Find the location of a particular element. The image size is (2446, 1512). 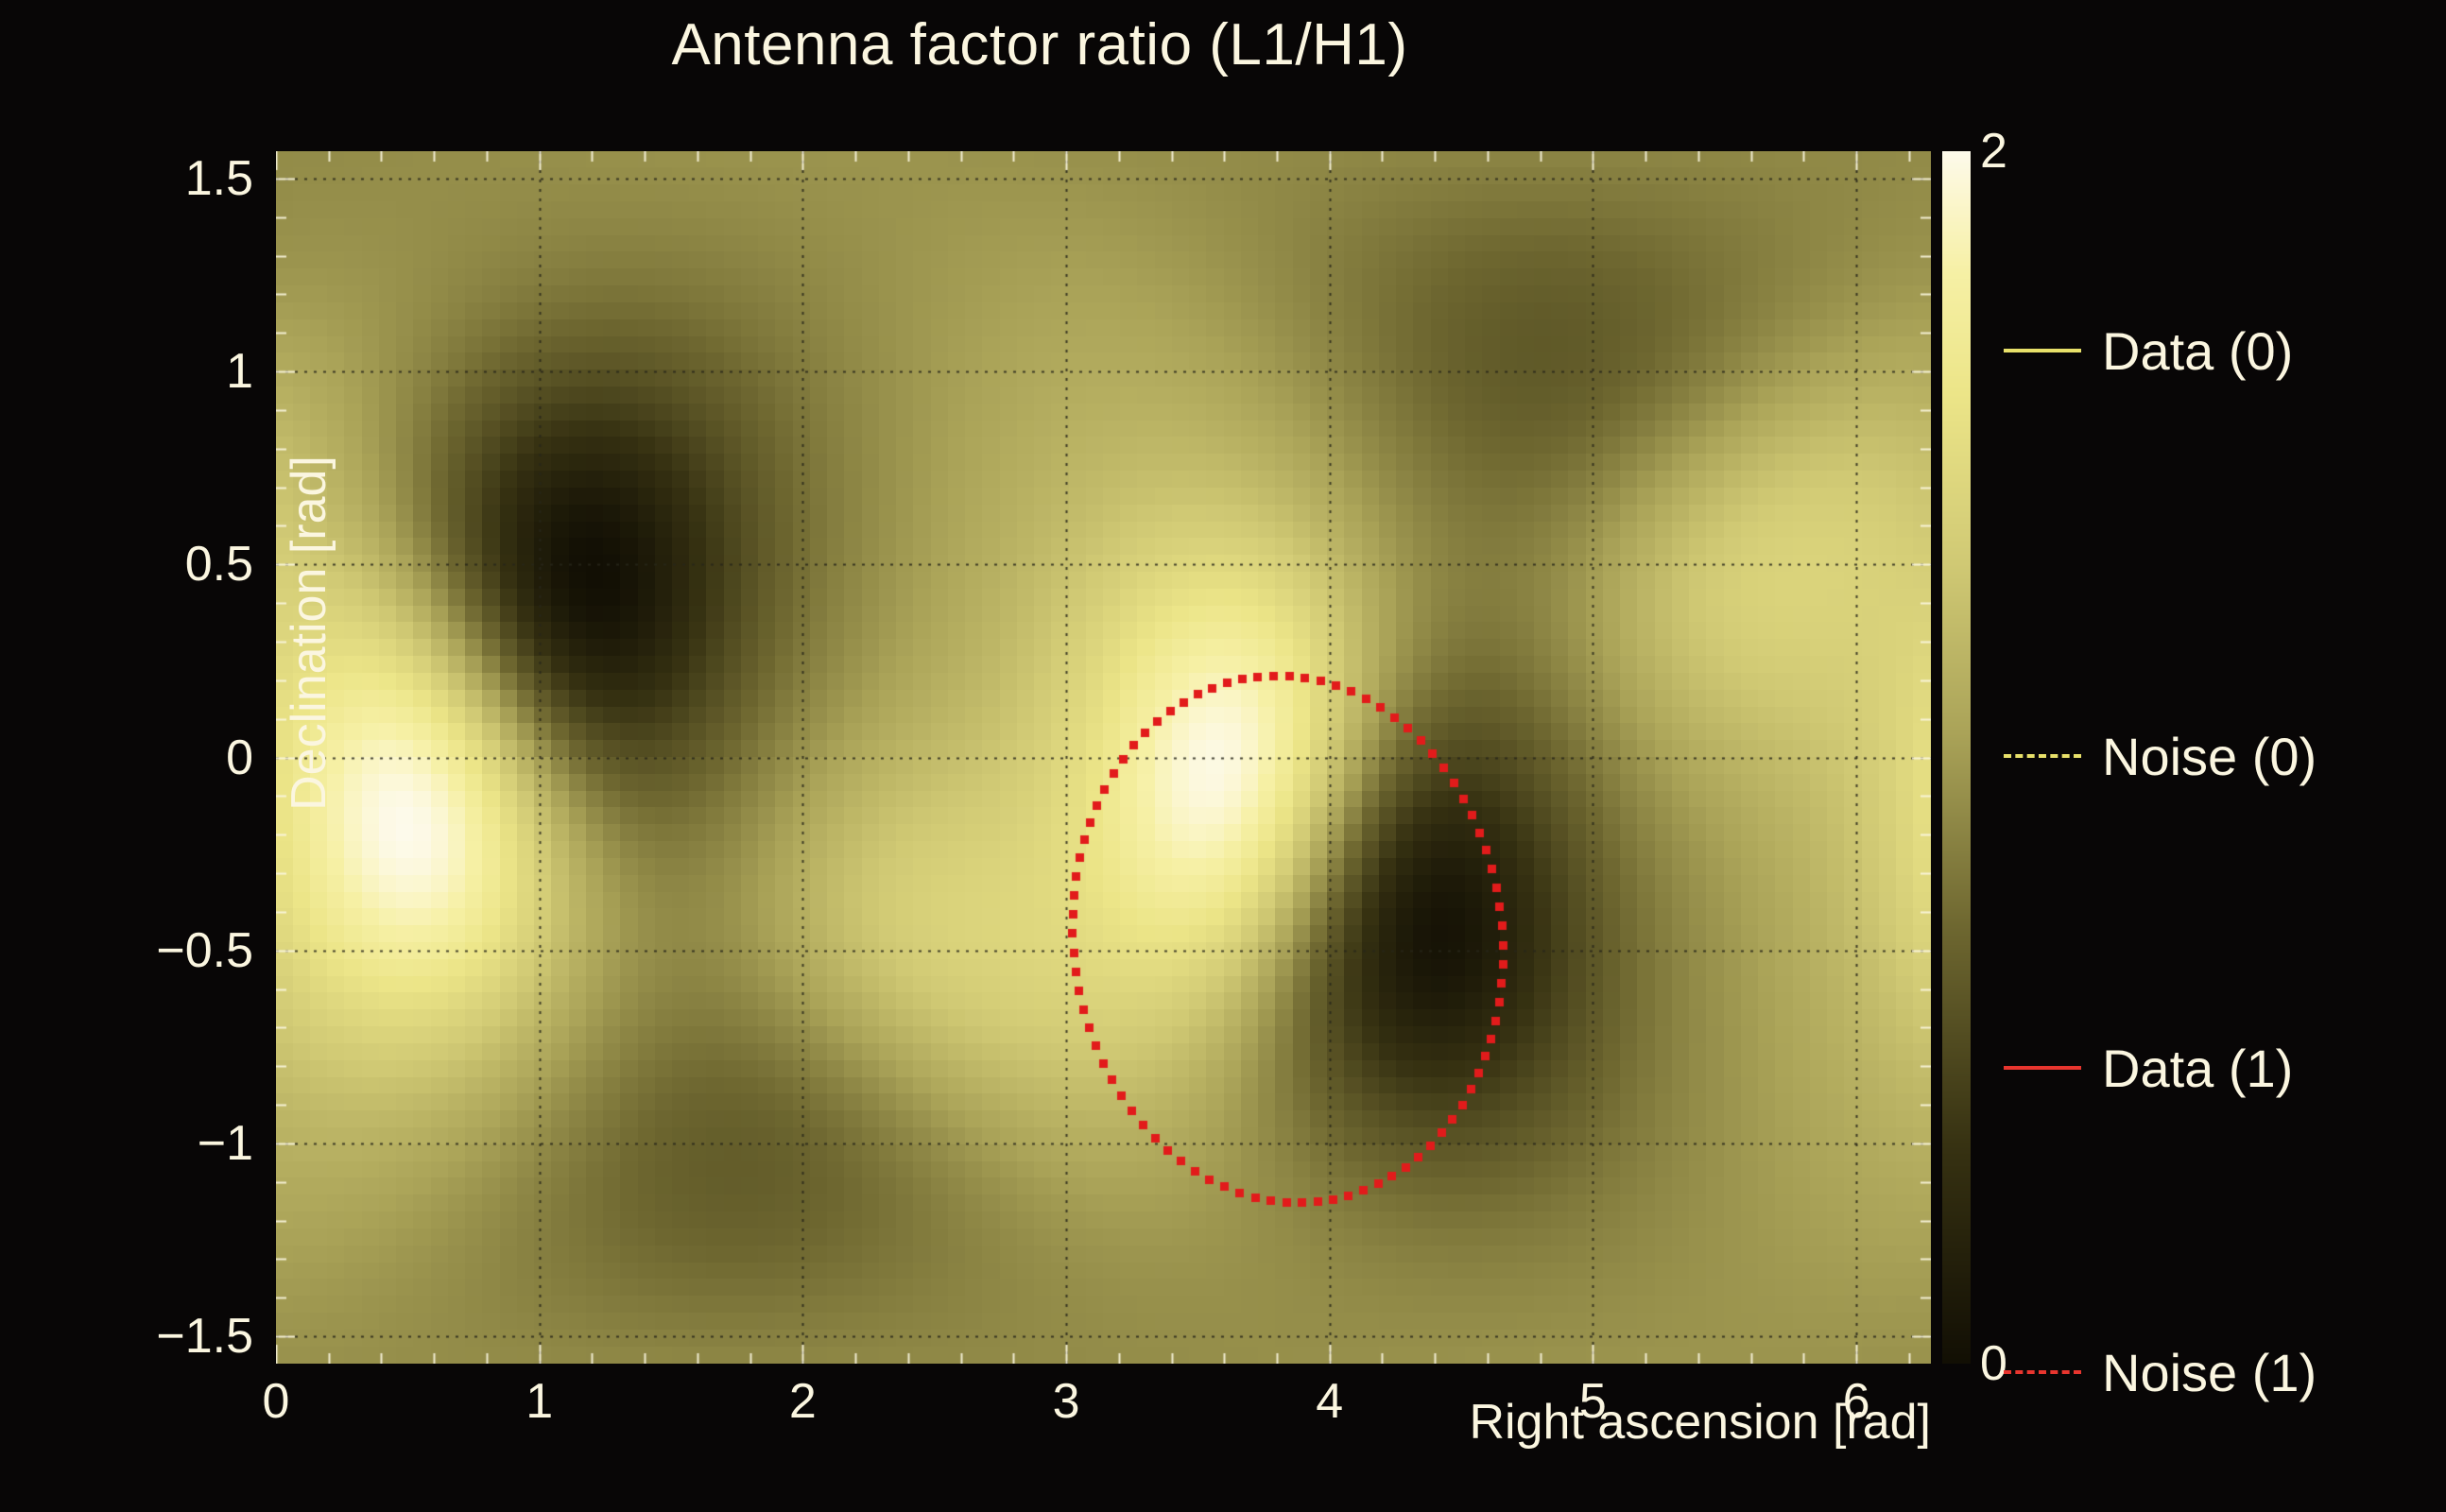

y-tick-label: −1 is located at coordinates (225, 1143).